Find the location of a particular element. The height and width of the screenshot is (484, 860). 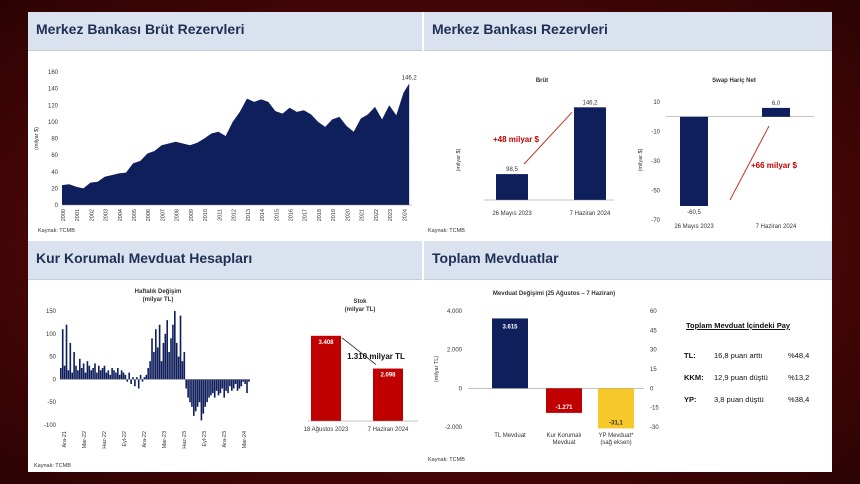

panel-title: Toplam Mevduatlar is located at coordinates (495, 258).